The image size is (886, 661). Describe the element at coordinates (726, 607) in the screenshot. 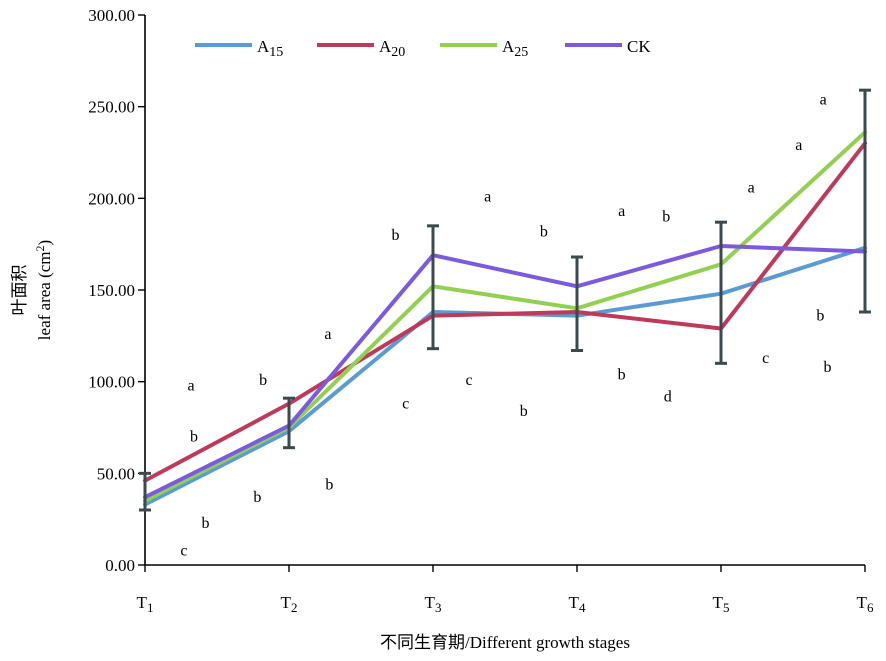

I see `x-tick-label-subscript: 5` at that location.